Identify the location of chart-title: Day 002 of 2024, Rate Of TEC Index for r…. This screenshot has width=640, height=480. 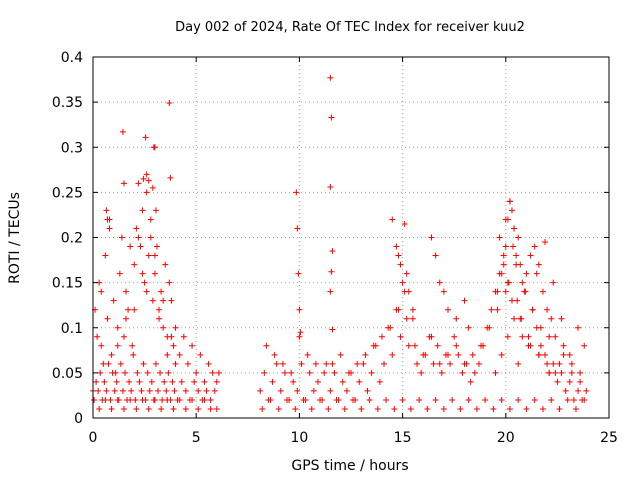
(350, 27).